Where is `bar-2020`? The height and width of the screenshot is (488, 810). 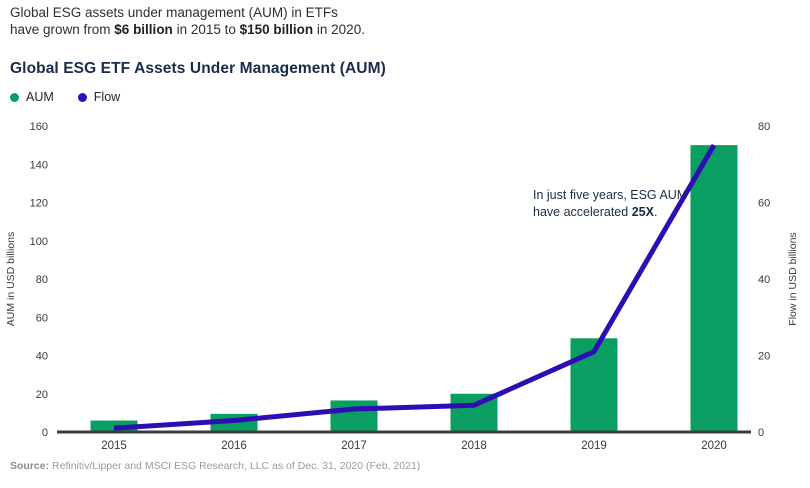 bar-2020 is located at coordinates (714, 288).